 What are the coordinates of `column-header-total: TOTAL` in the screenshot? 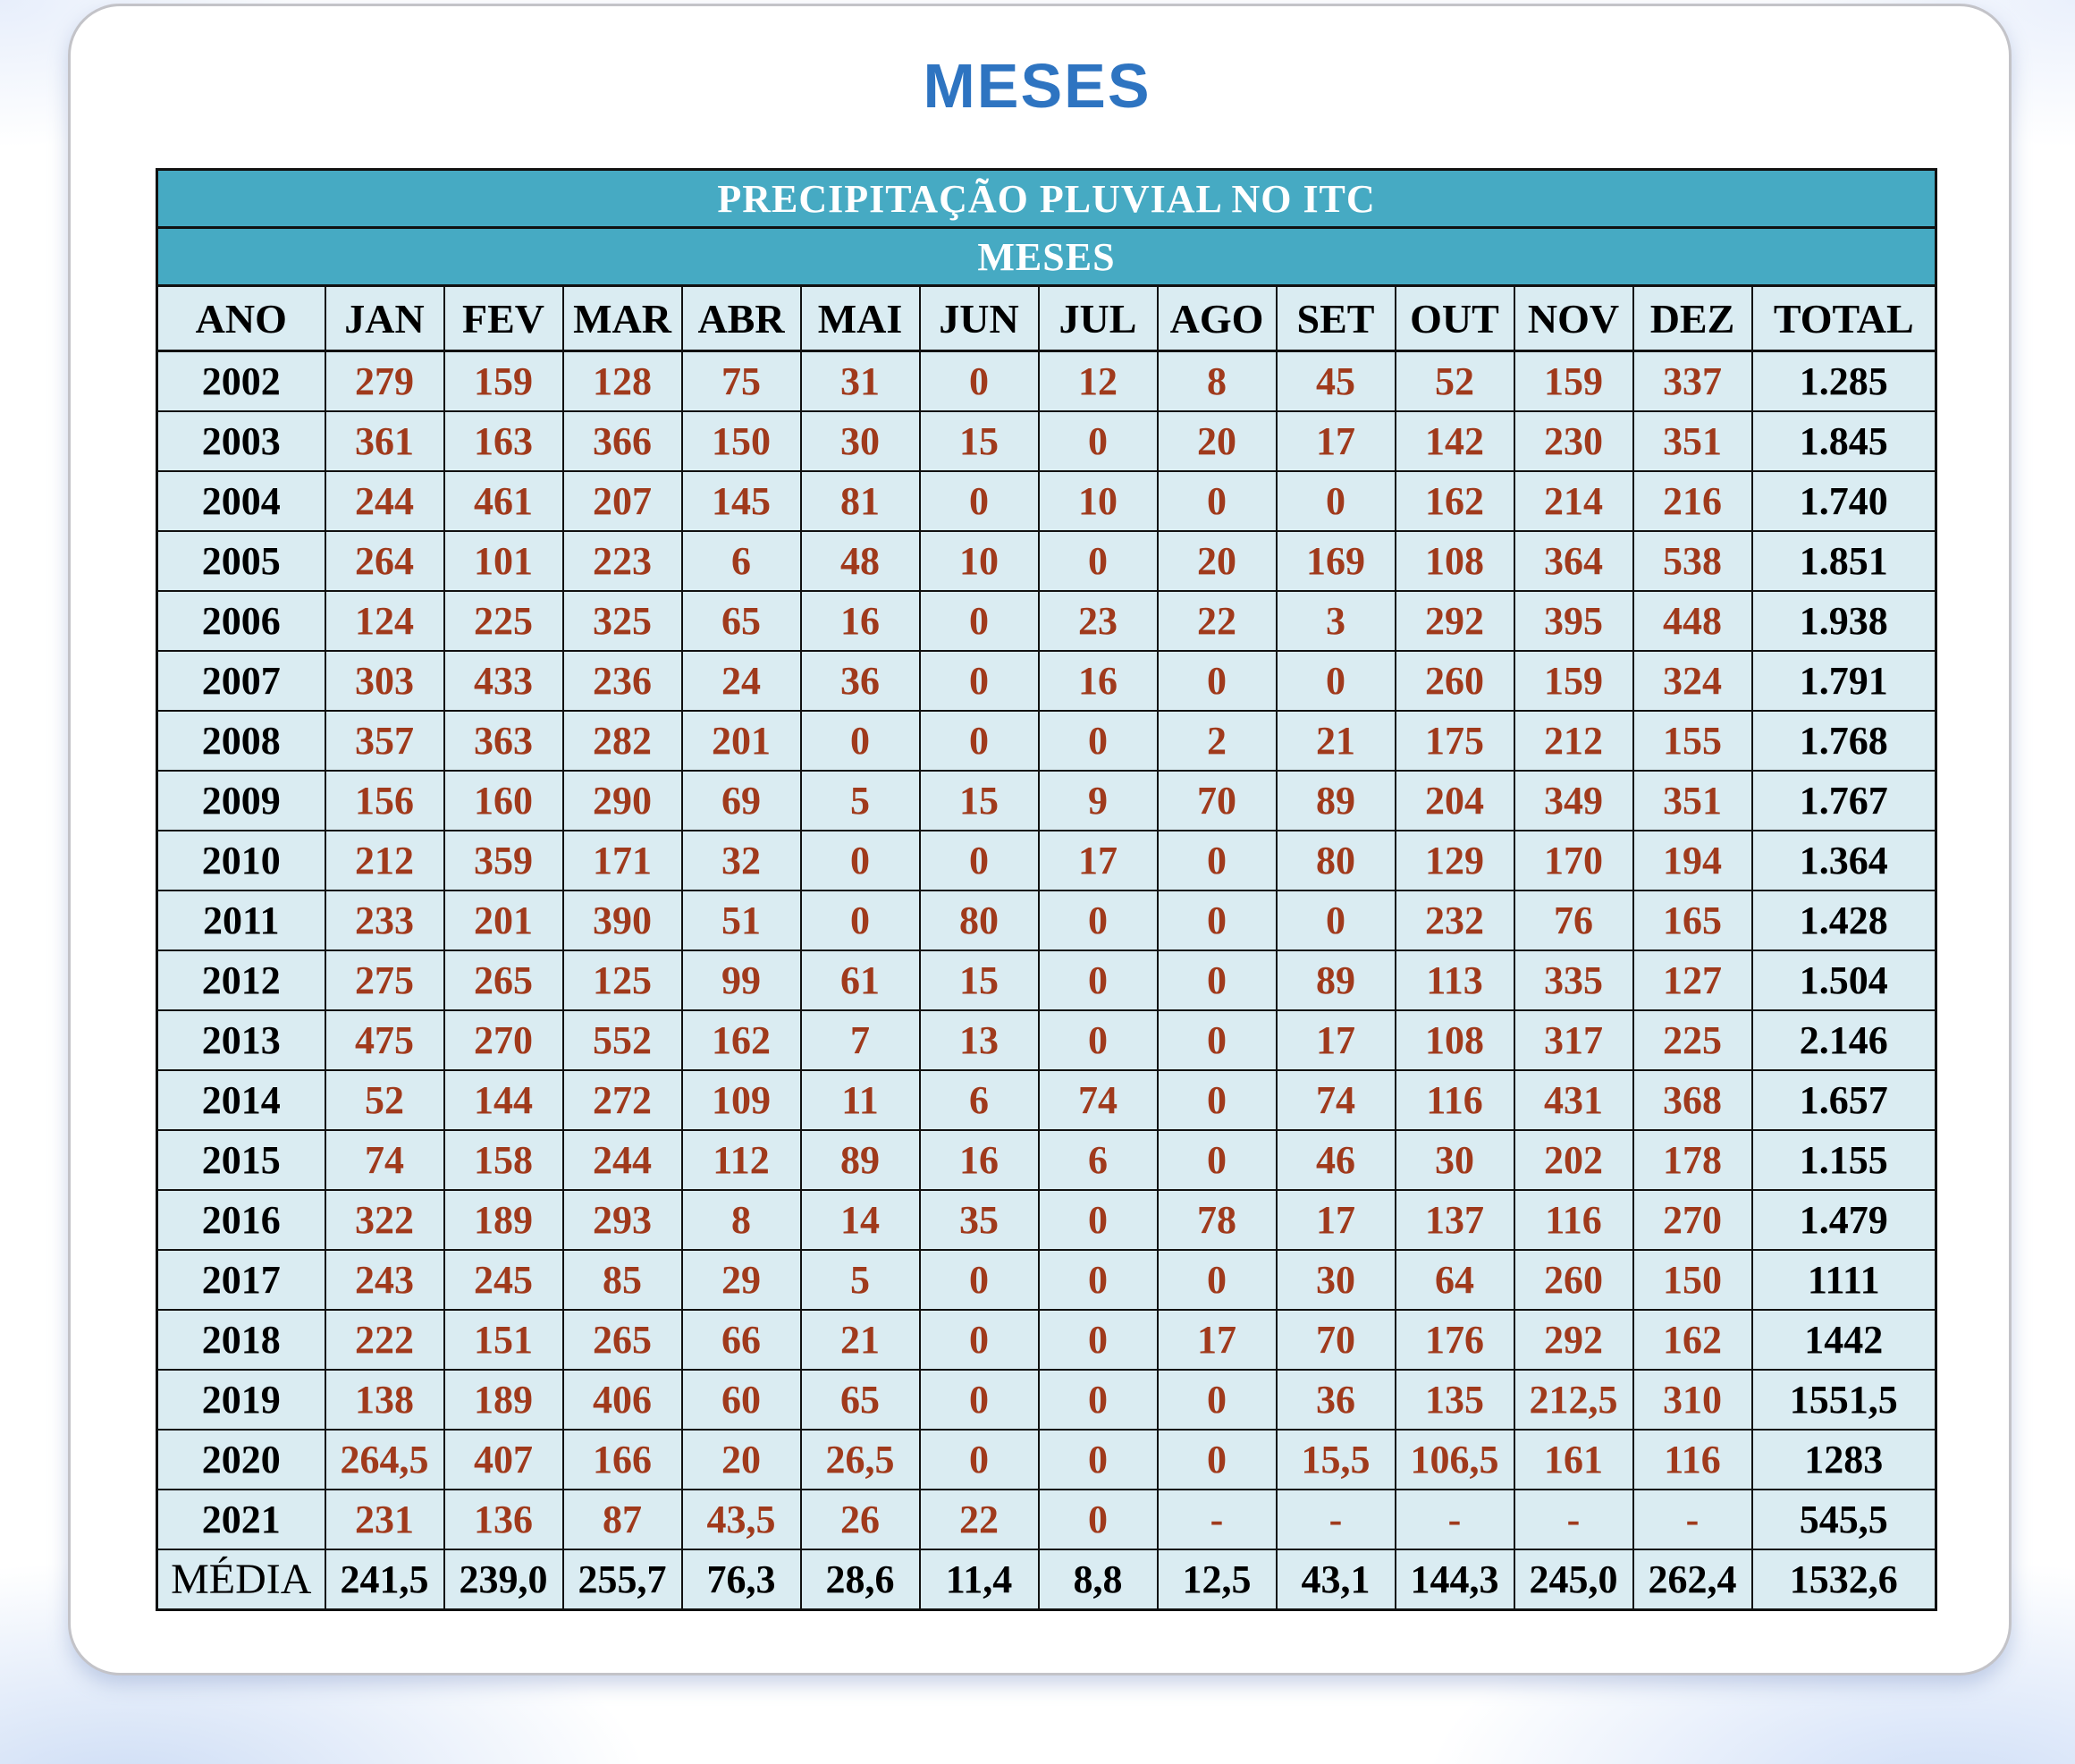 It's located at (1843, 318).